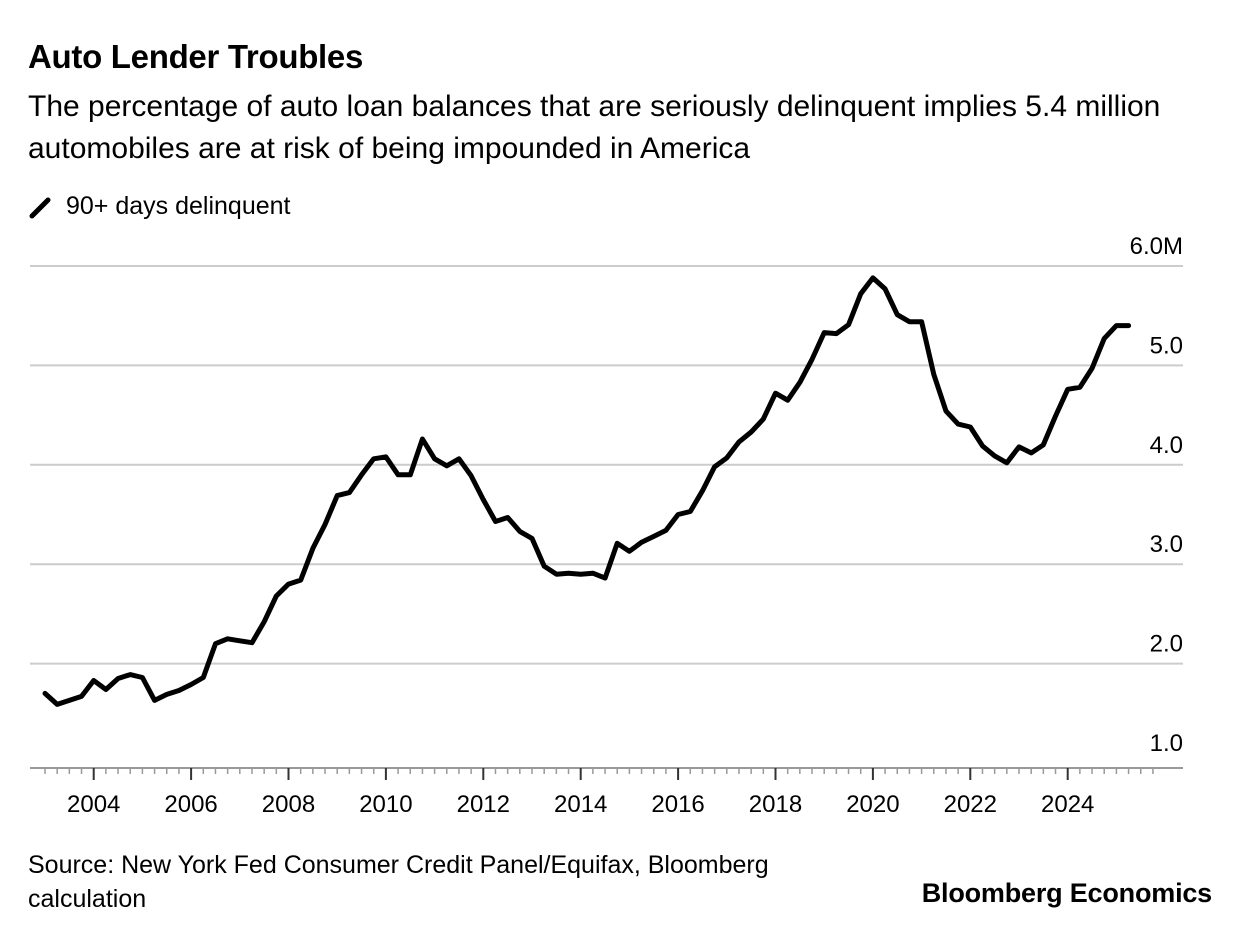 The width and height of the screenshot is (1240, 938). Describe the element at coordinates (1166, 445) in the screenshot. I see `y-tick-label: 4.0` at that location.